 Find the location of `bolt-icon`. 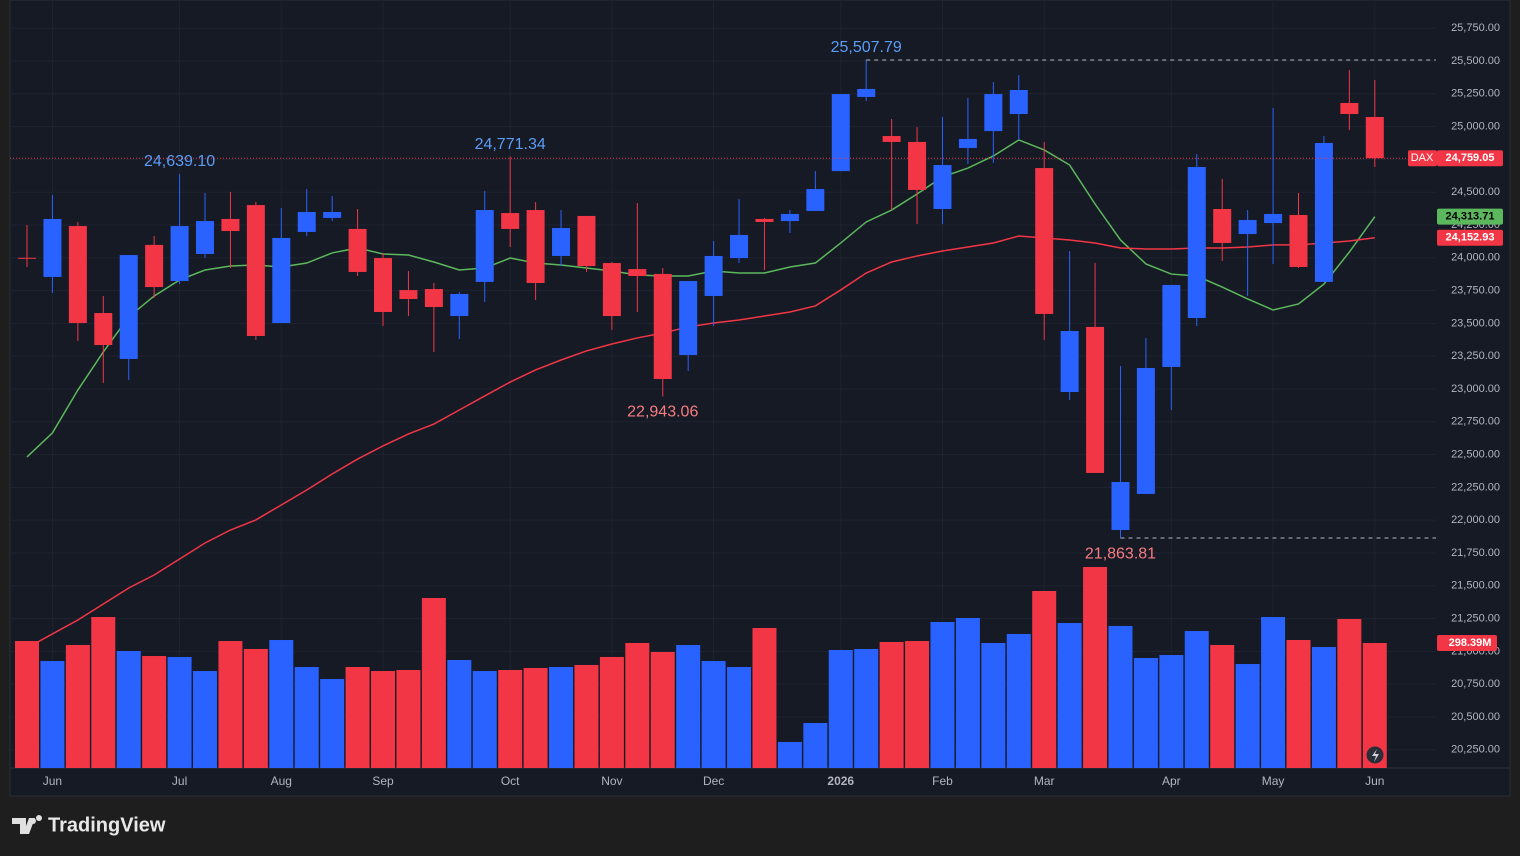

bolt-icon is located at coordinates (1375, 755).